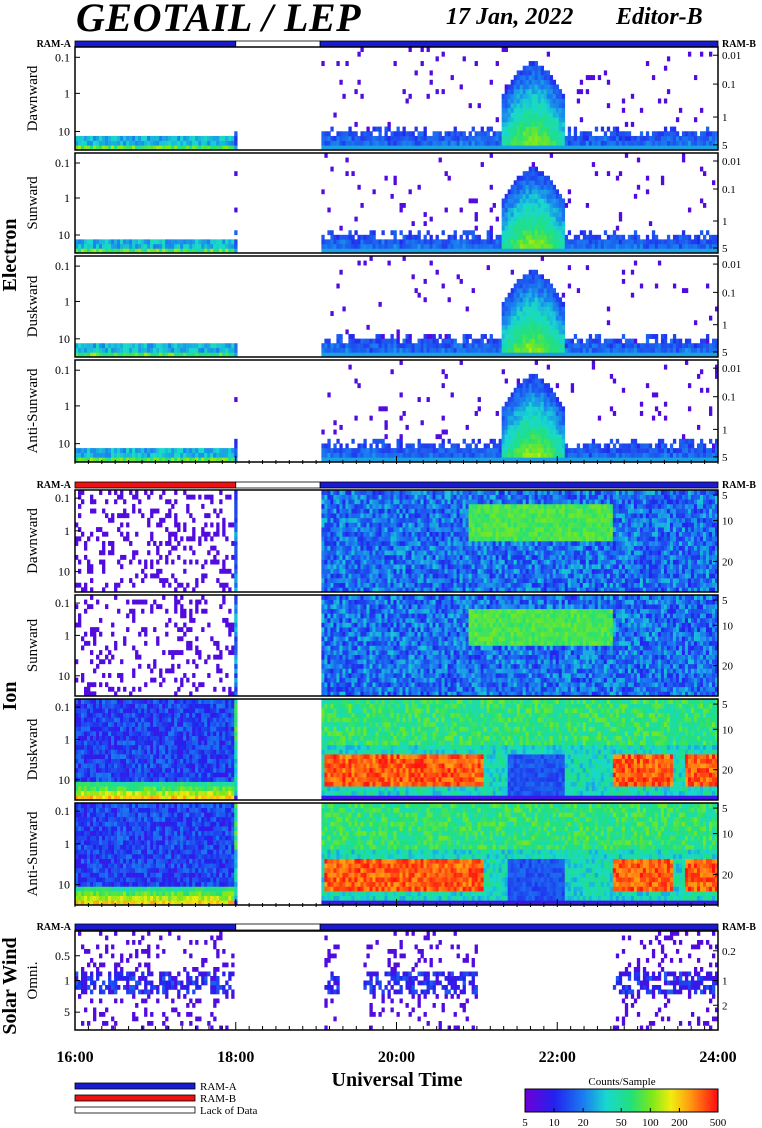 The width and height of the screenshot is (762, 1128). I want to click on mode-label-right: RAM-B, so click(739, 485).